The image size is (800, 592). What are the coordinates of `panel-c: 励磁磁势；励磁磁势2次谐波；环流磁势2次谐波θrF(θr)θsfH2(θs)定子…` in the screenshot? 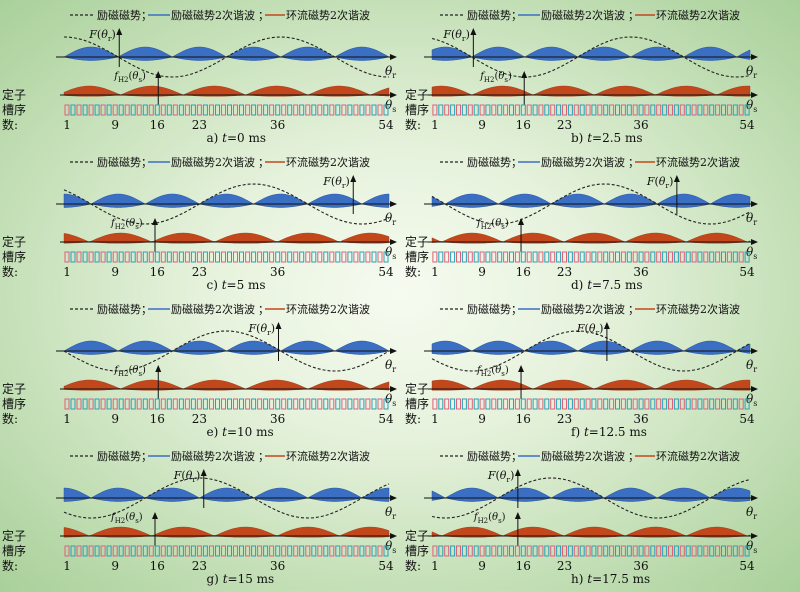 It's located at (199, 223).